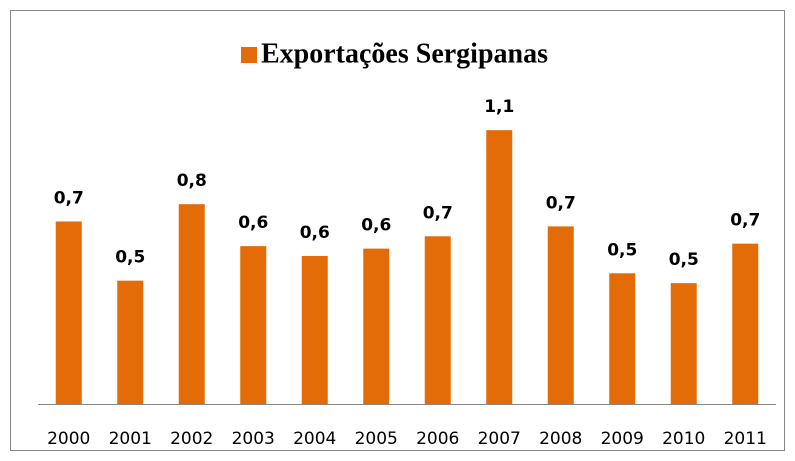 The width and height of the screenshot is (795, 461). What do you see at coordinates (404, 53) in the screenshot?
I see `legend-label: Exportações Sergipanas` at bounding box center [404, 53].